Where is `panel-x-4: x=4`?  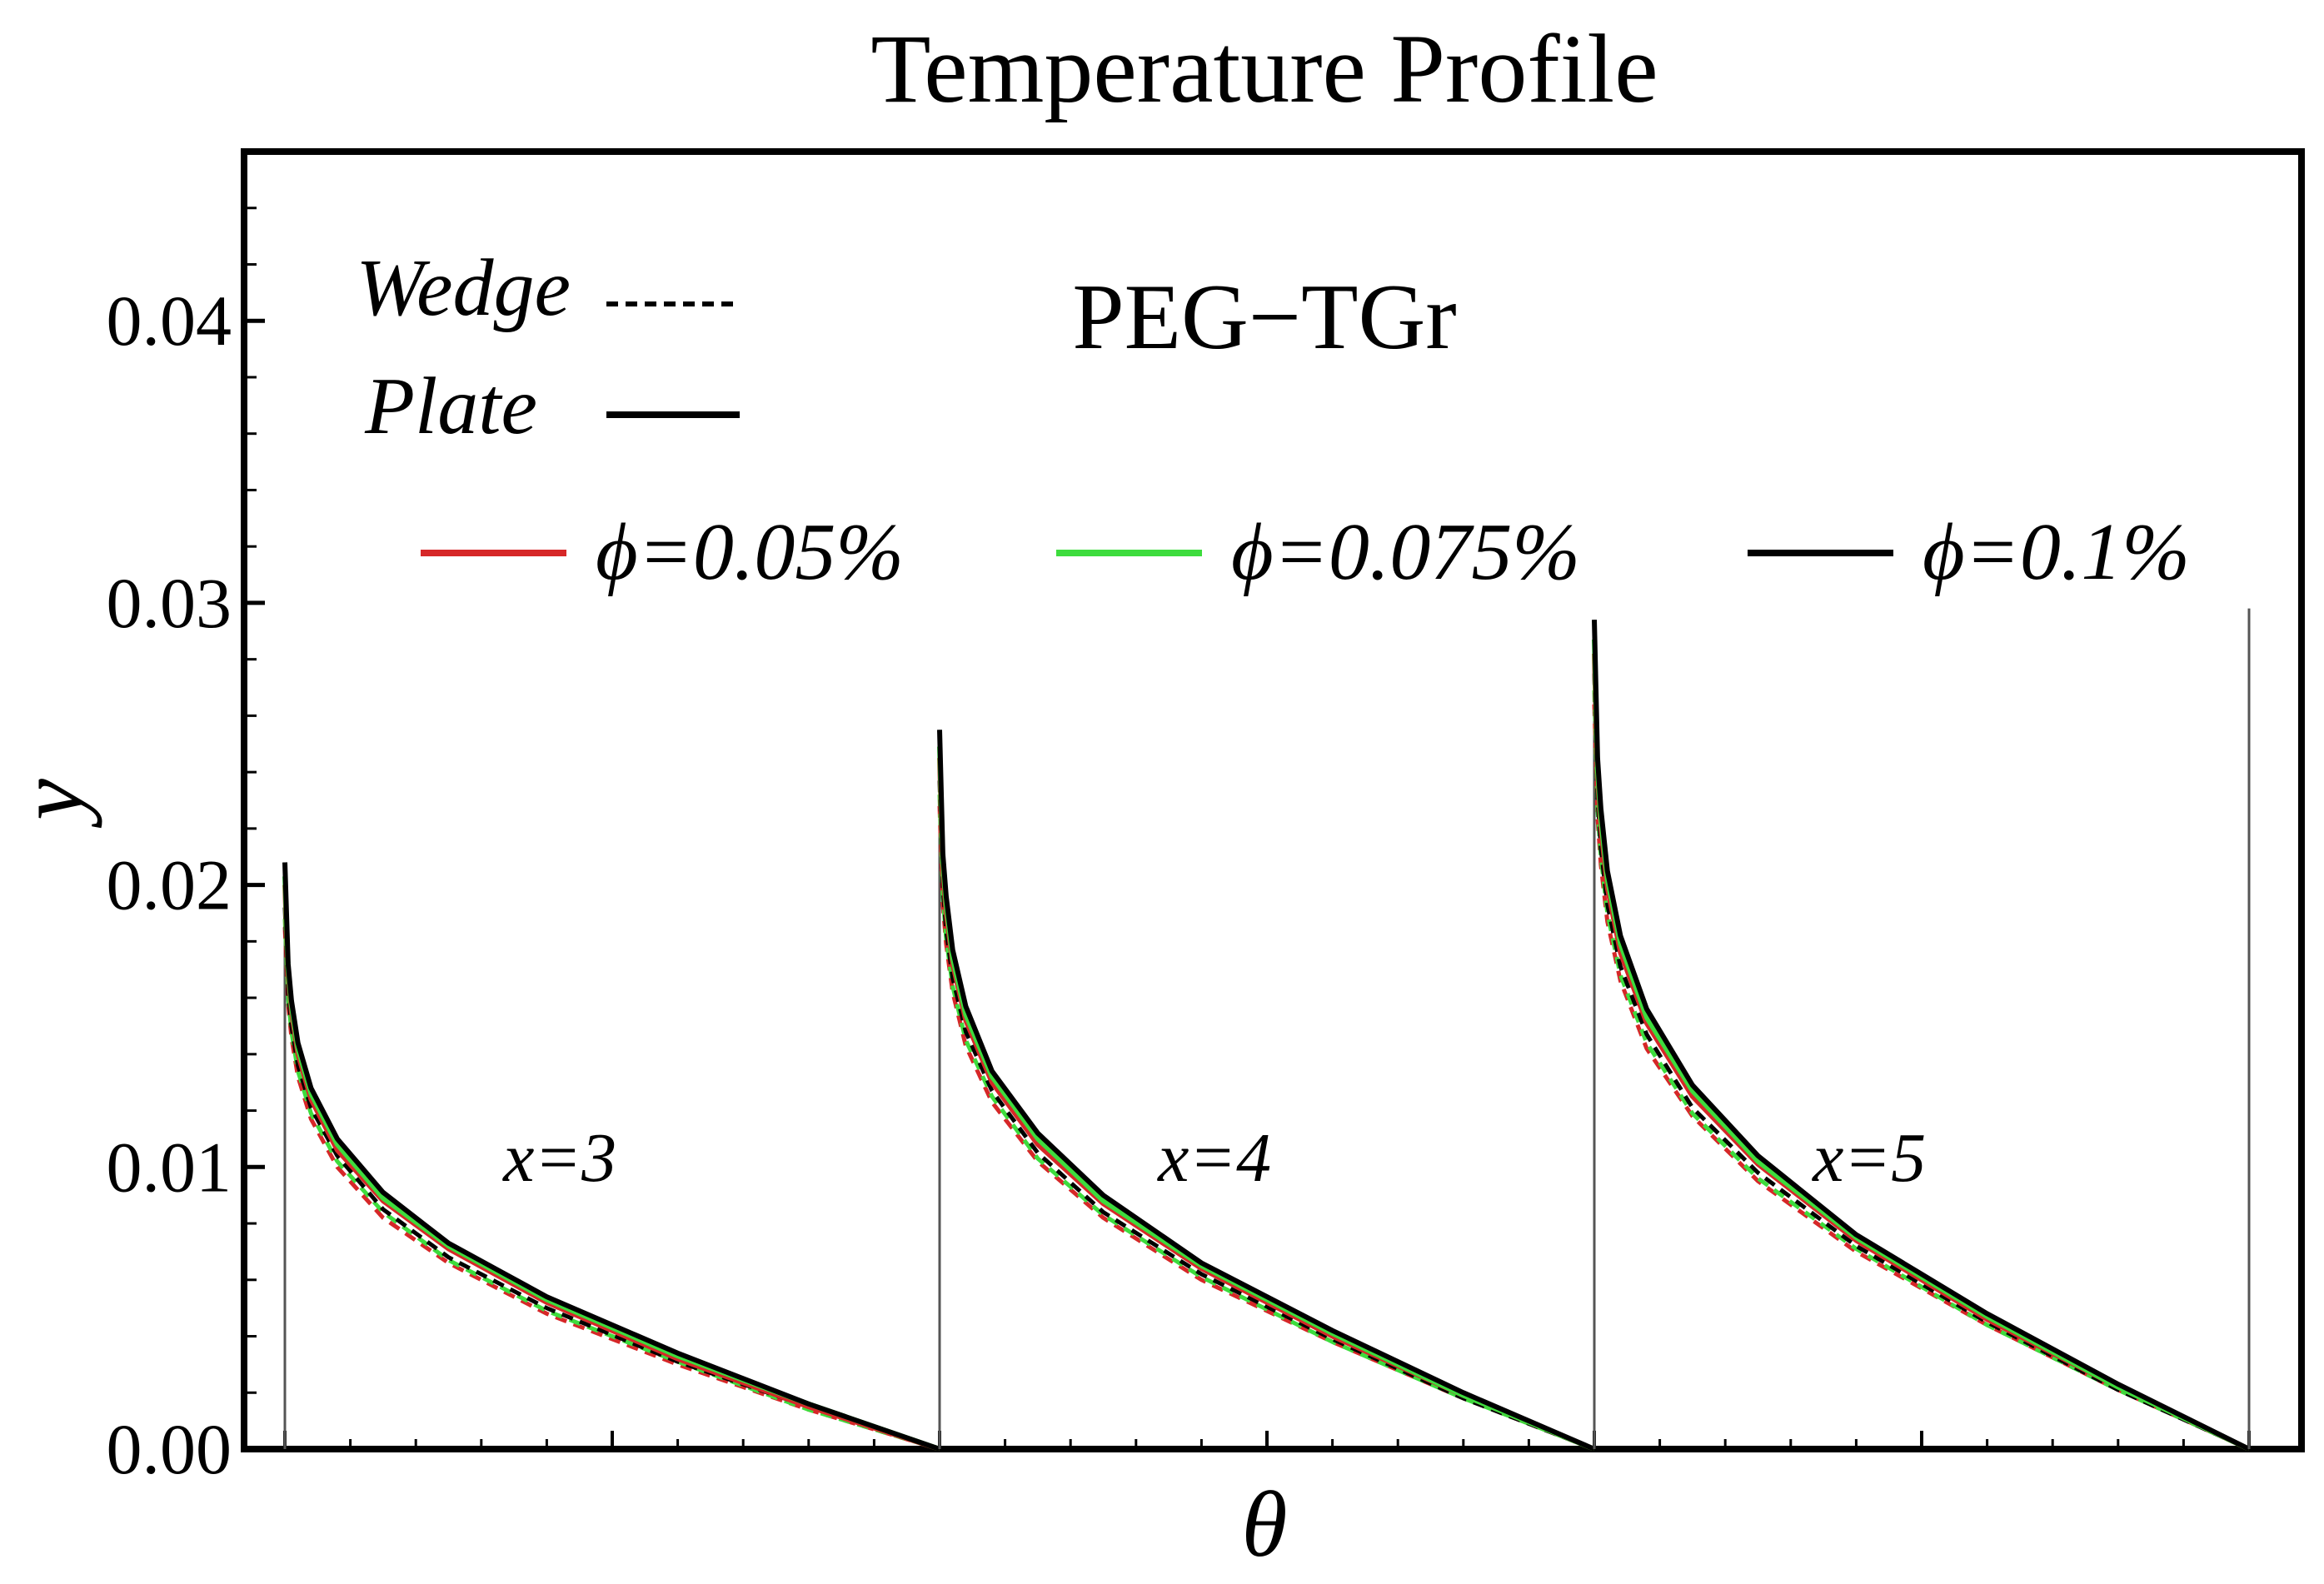 panel-x-4: x=4 is located at coordinates (1266, 1091).